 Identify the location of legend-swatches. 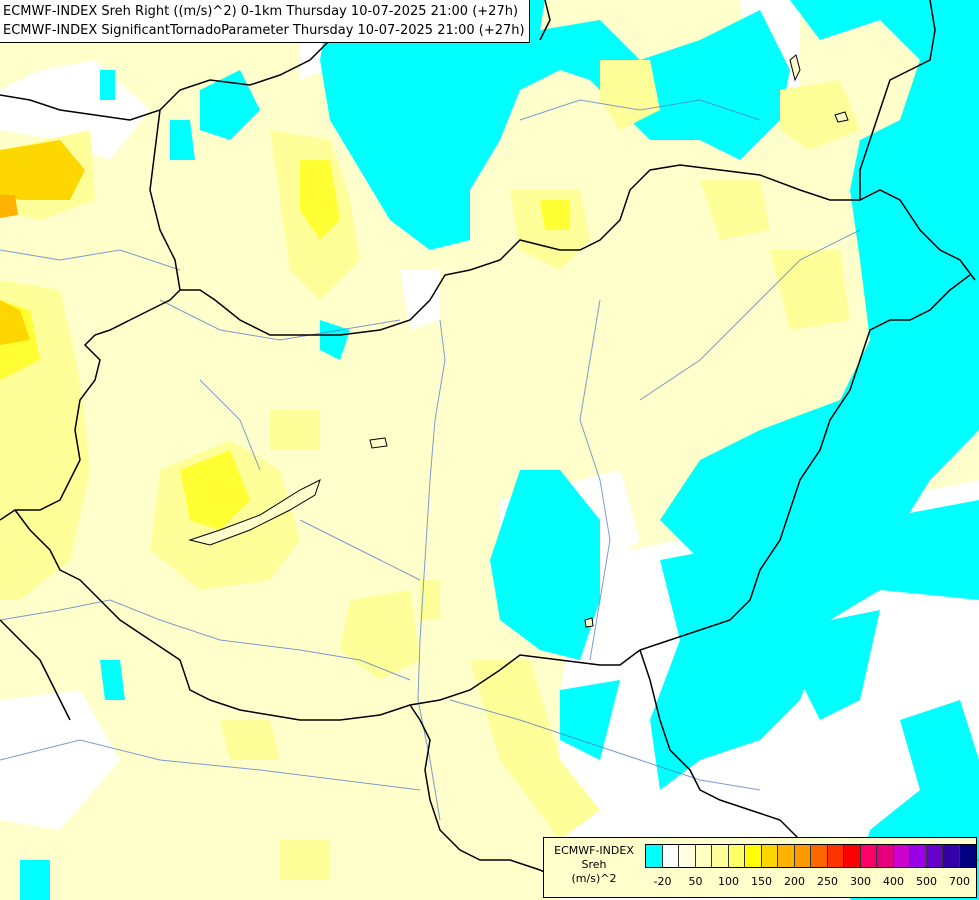
(811, 856).